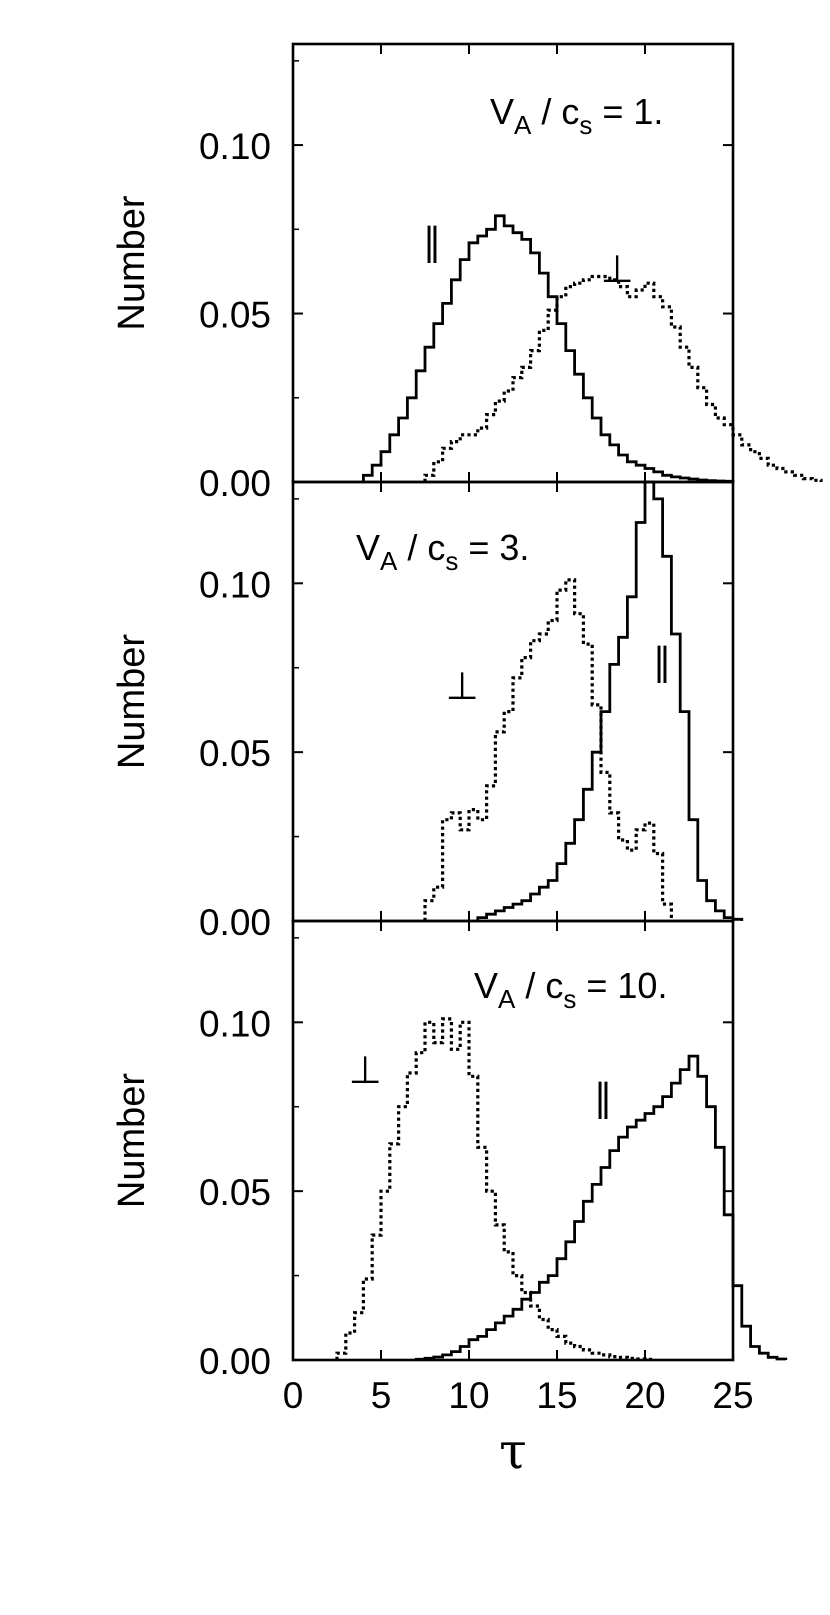  What do you see at coordinates (513, 1451) in the screenshot?
I see `x-axis-label: τ` at bounding box center [513, 1451].